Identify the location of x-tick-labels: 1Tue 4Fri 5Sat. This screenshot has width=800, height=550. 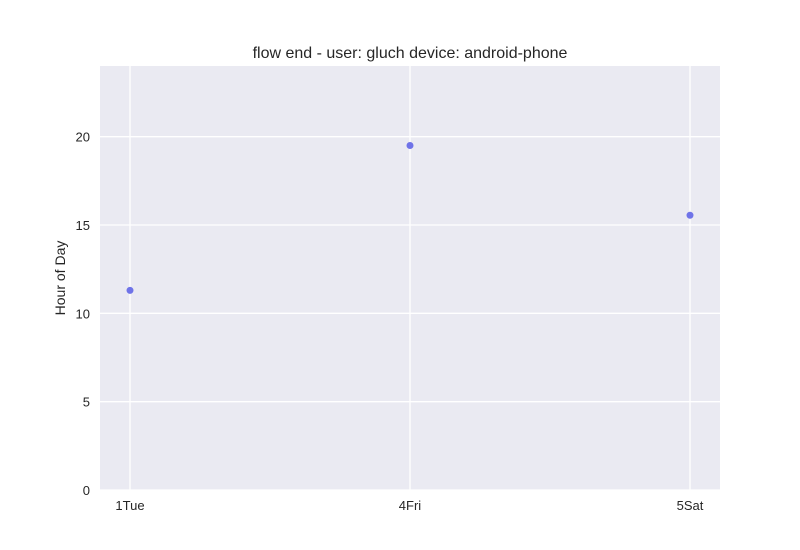
(409, 505).